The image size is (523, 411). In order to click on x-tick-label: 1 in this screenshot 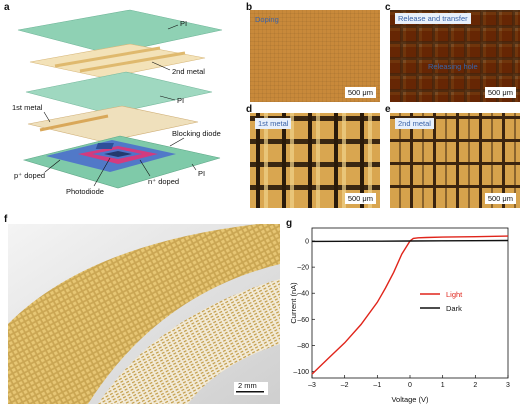, I will do `click(443, 385)`.